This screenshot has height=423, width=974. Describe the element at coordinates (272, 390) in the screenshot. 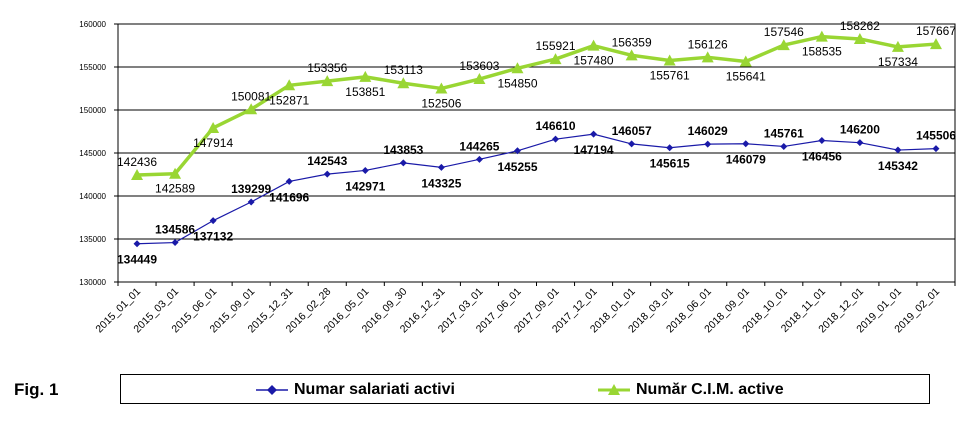

I see `legend-marker-diamond-icon` at that location.